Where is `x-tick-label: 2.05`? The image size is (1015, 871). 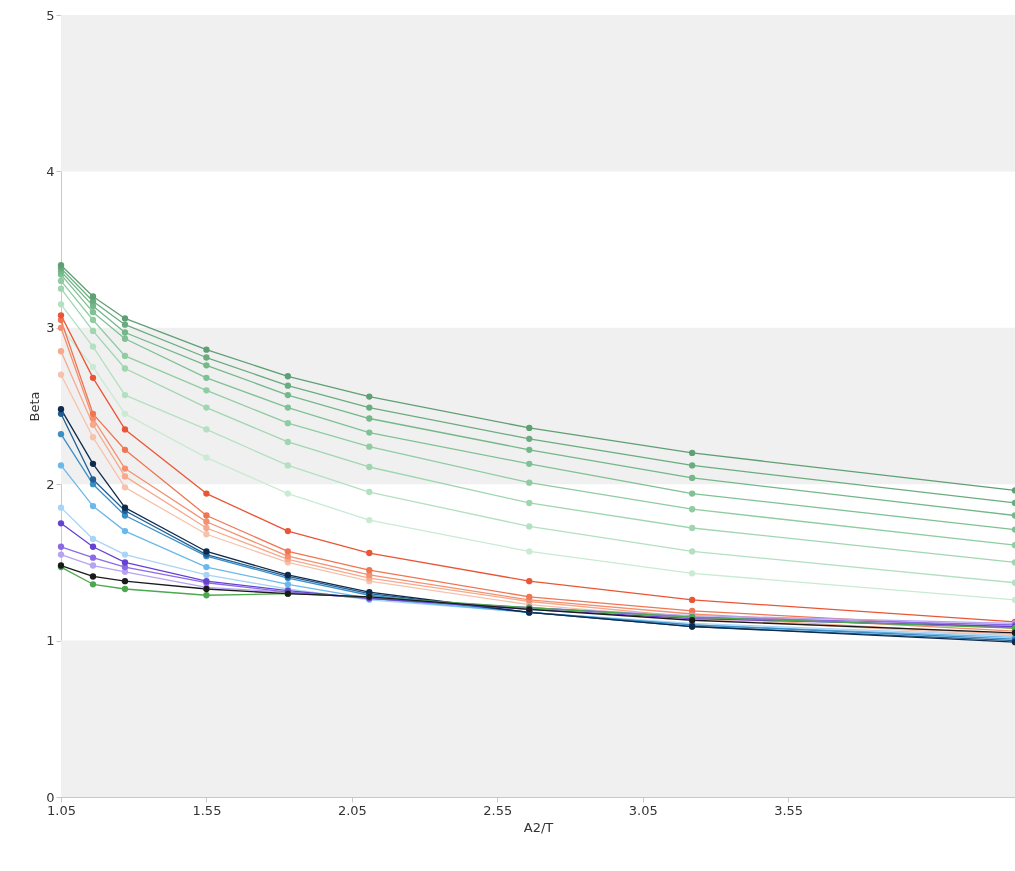
x-tick-label: 2.05 is located at coordinates (352, 810).